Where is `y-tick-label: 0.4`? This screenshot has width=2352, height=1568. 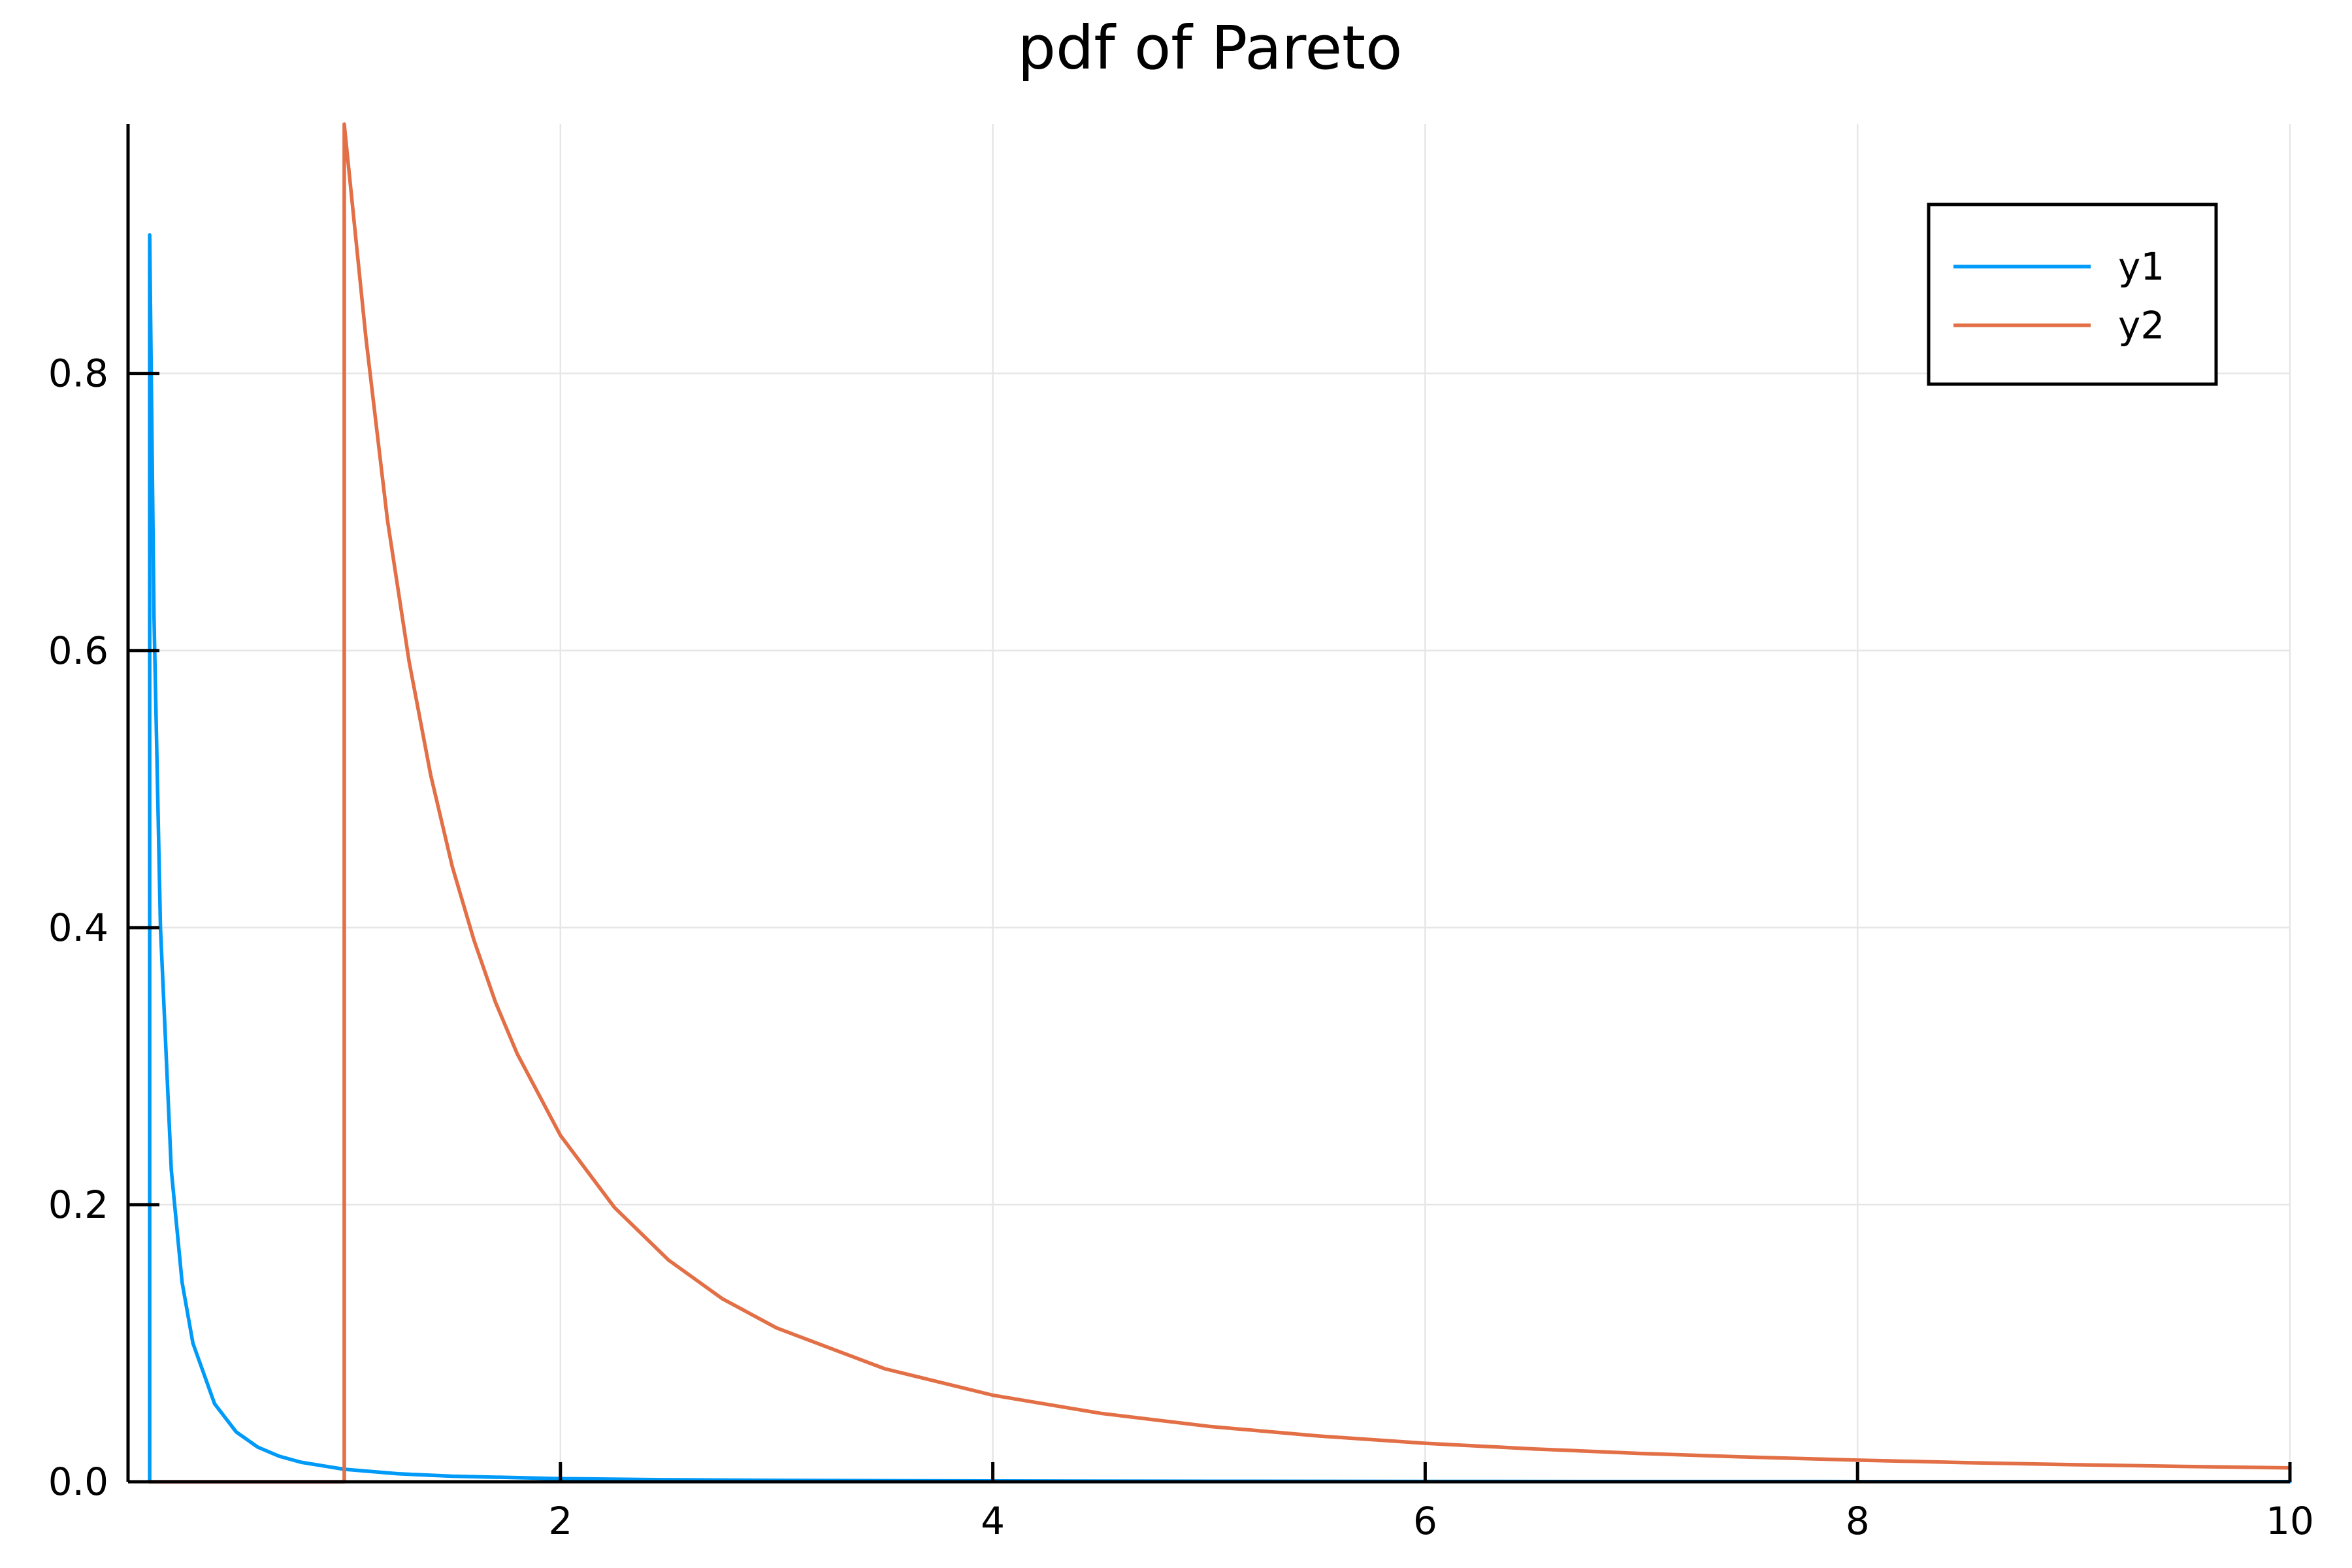 y-tick-label: 0.4 is located at coordinates (78, 928).